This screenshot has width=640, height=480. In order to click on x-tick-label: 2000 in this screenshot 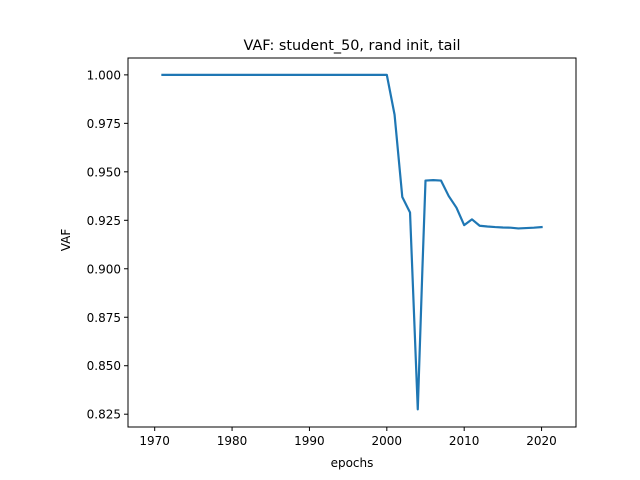, I will do `click(387, 441)`.